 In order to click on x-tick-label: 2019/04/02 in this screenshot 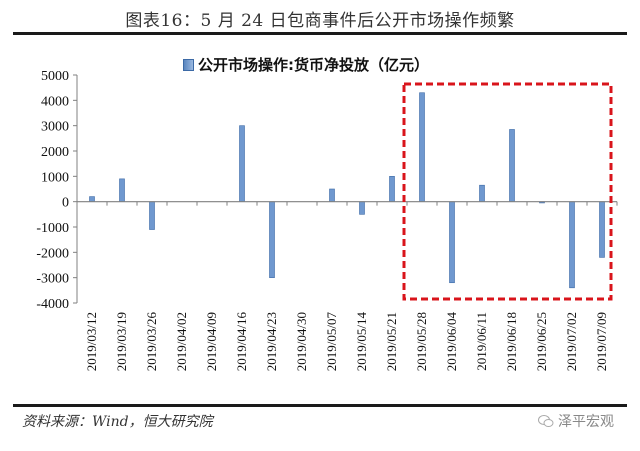, I will do `click(181, 341)`.